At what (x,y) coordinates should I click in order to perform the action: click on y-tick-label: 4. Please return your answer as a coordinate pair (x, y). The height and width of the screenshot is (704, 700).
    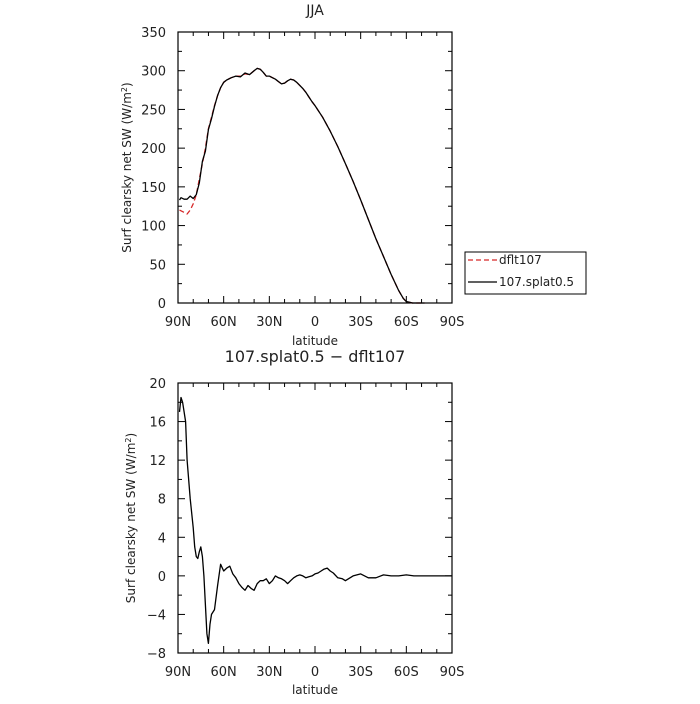
    Looking at the image, I should click on (162, 538).